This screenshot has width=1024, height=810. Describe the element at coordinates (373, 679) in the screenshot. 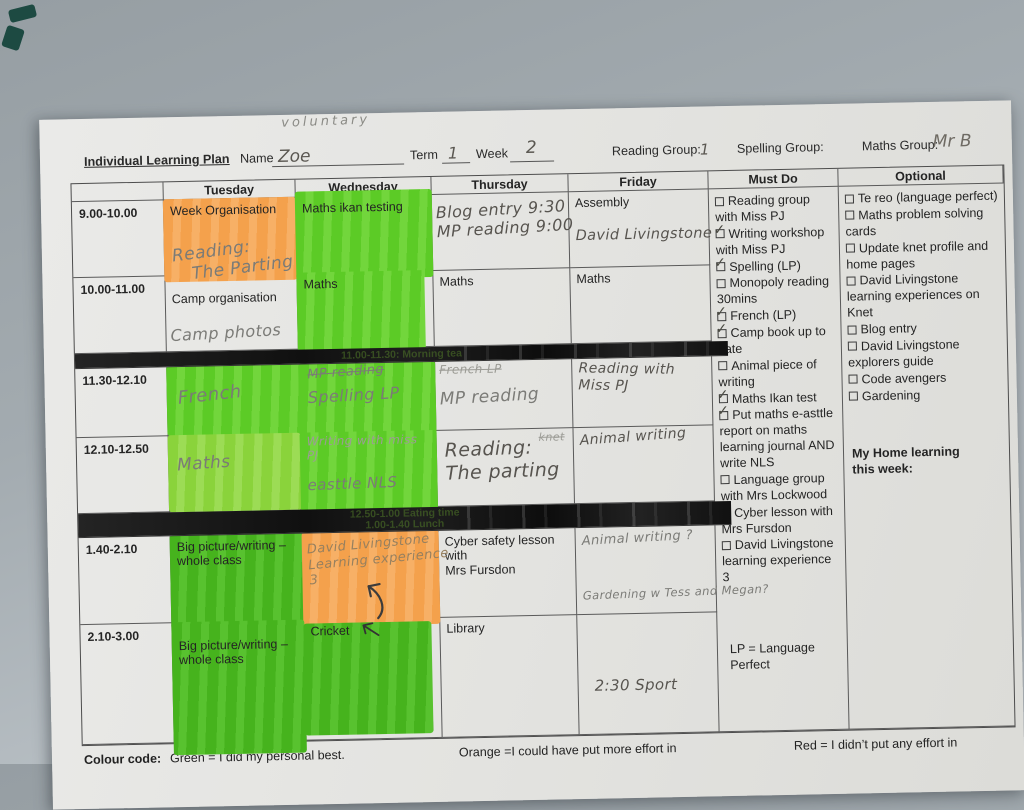

I see `cell-wed-0210: Cricket` at that location.